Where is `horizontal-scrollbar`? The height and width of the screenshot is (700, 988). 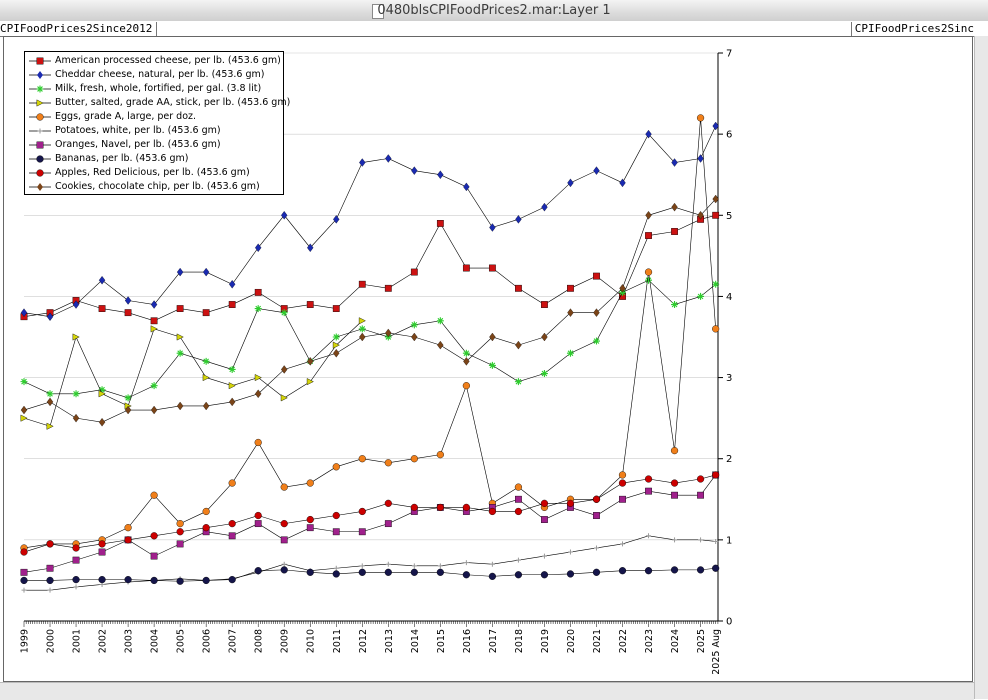
horizontal-scrollbar is located at coordinates (487, 691).